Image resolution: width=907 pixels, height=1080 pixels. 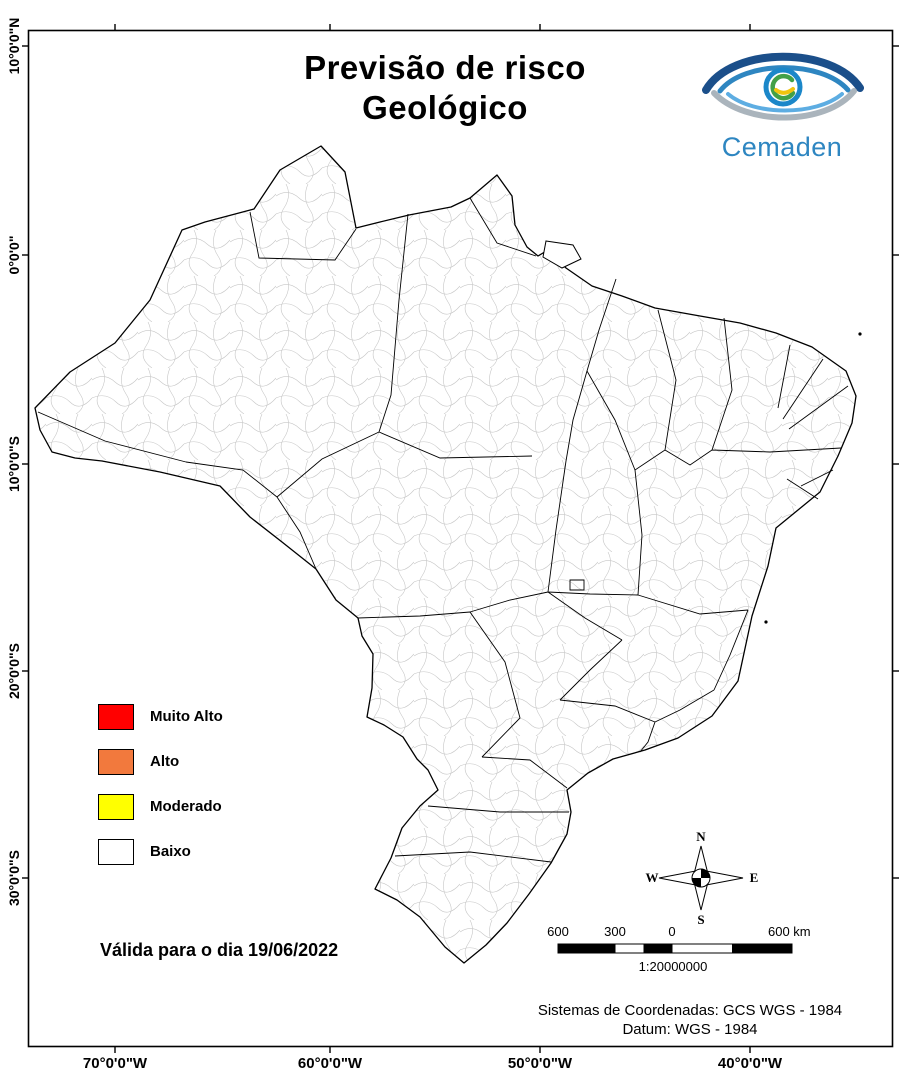 What do you see at coordinates (115, 1063) in the screenshot?
I see `lon-label-70w: 70°0'0"W` at bounding box center [115, 1063].